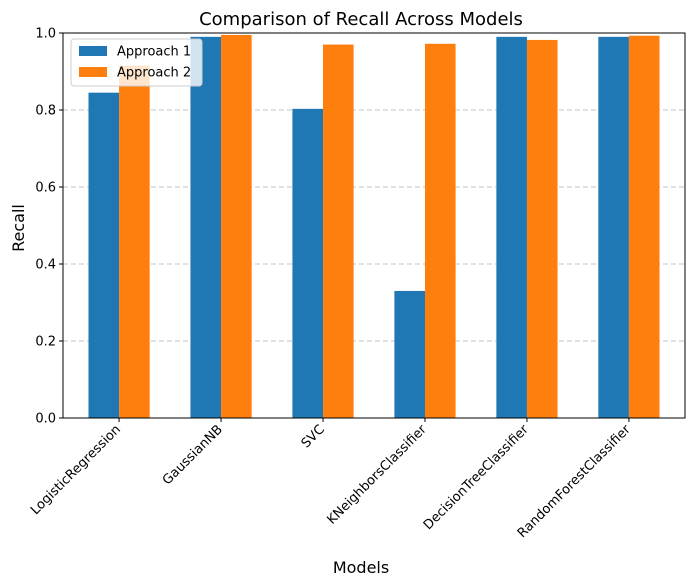  Describe the element at coordinates (45, 265) in the screenshot. I see `y-tick-label: 0.4` at that location.